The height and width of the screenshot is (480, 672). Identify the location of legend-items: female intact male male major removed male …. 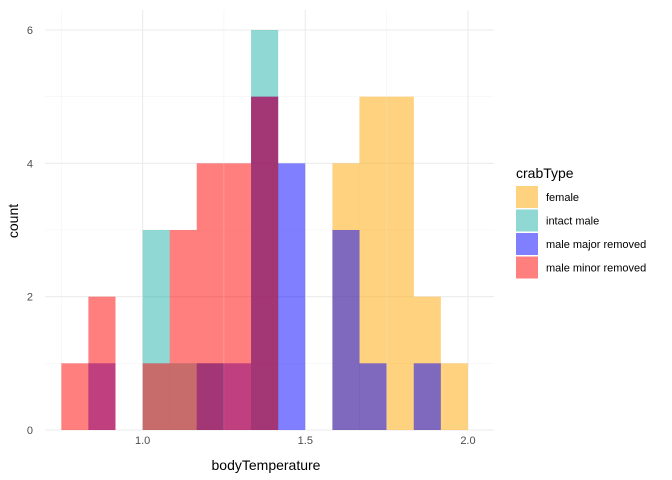
(581, 232).